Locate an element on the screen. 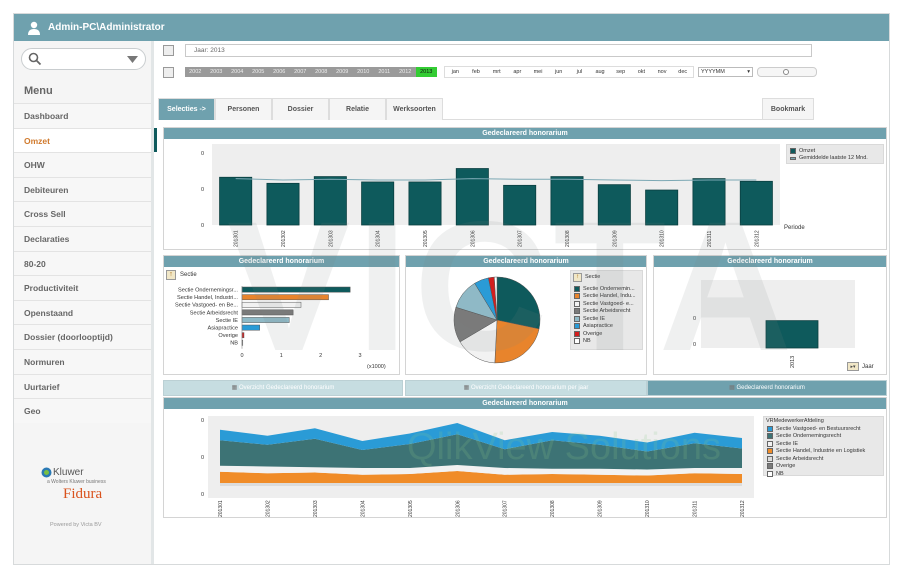 This screenshot has width=900, height=565. month-button-nov: nov is located at coordinates (662, 72).